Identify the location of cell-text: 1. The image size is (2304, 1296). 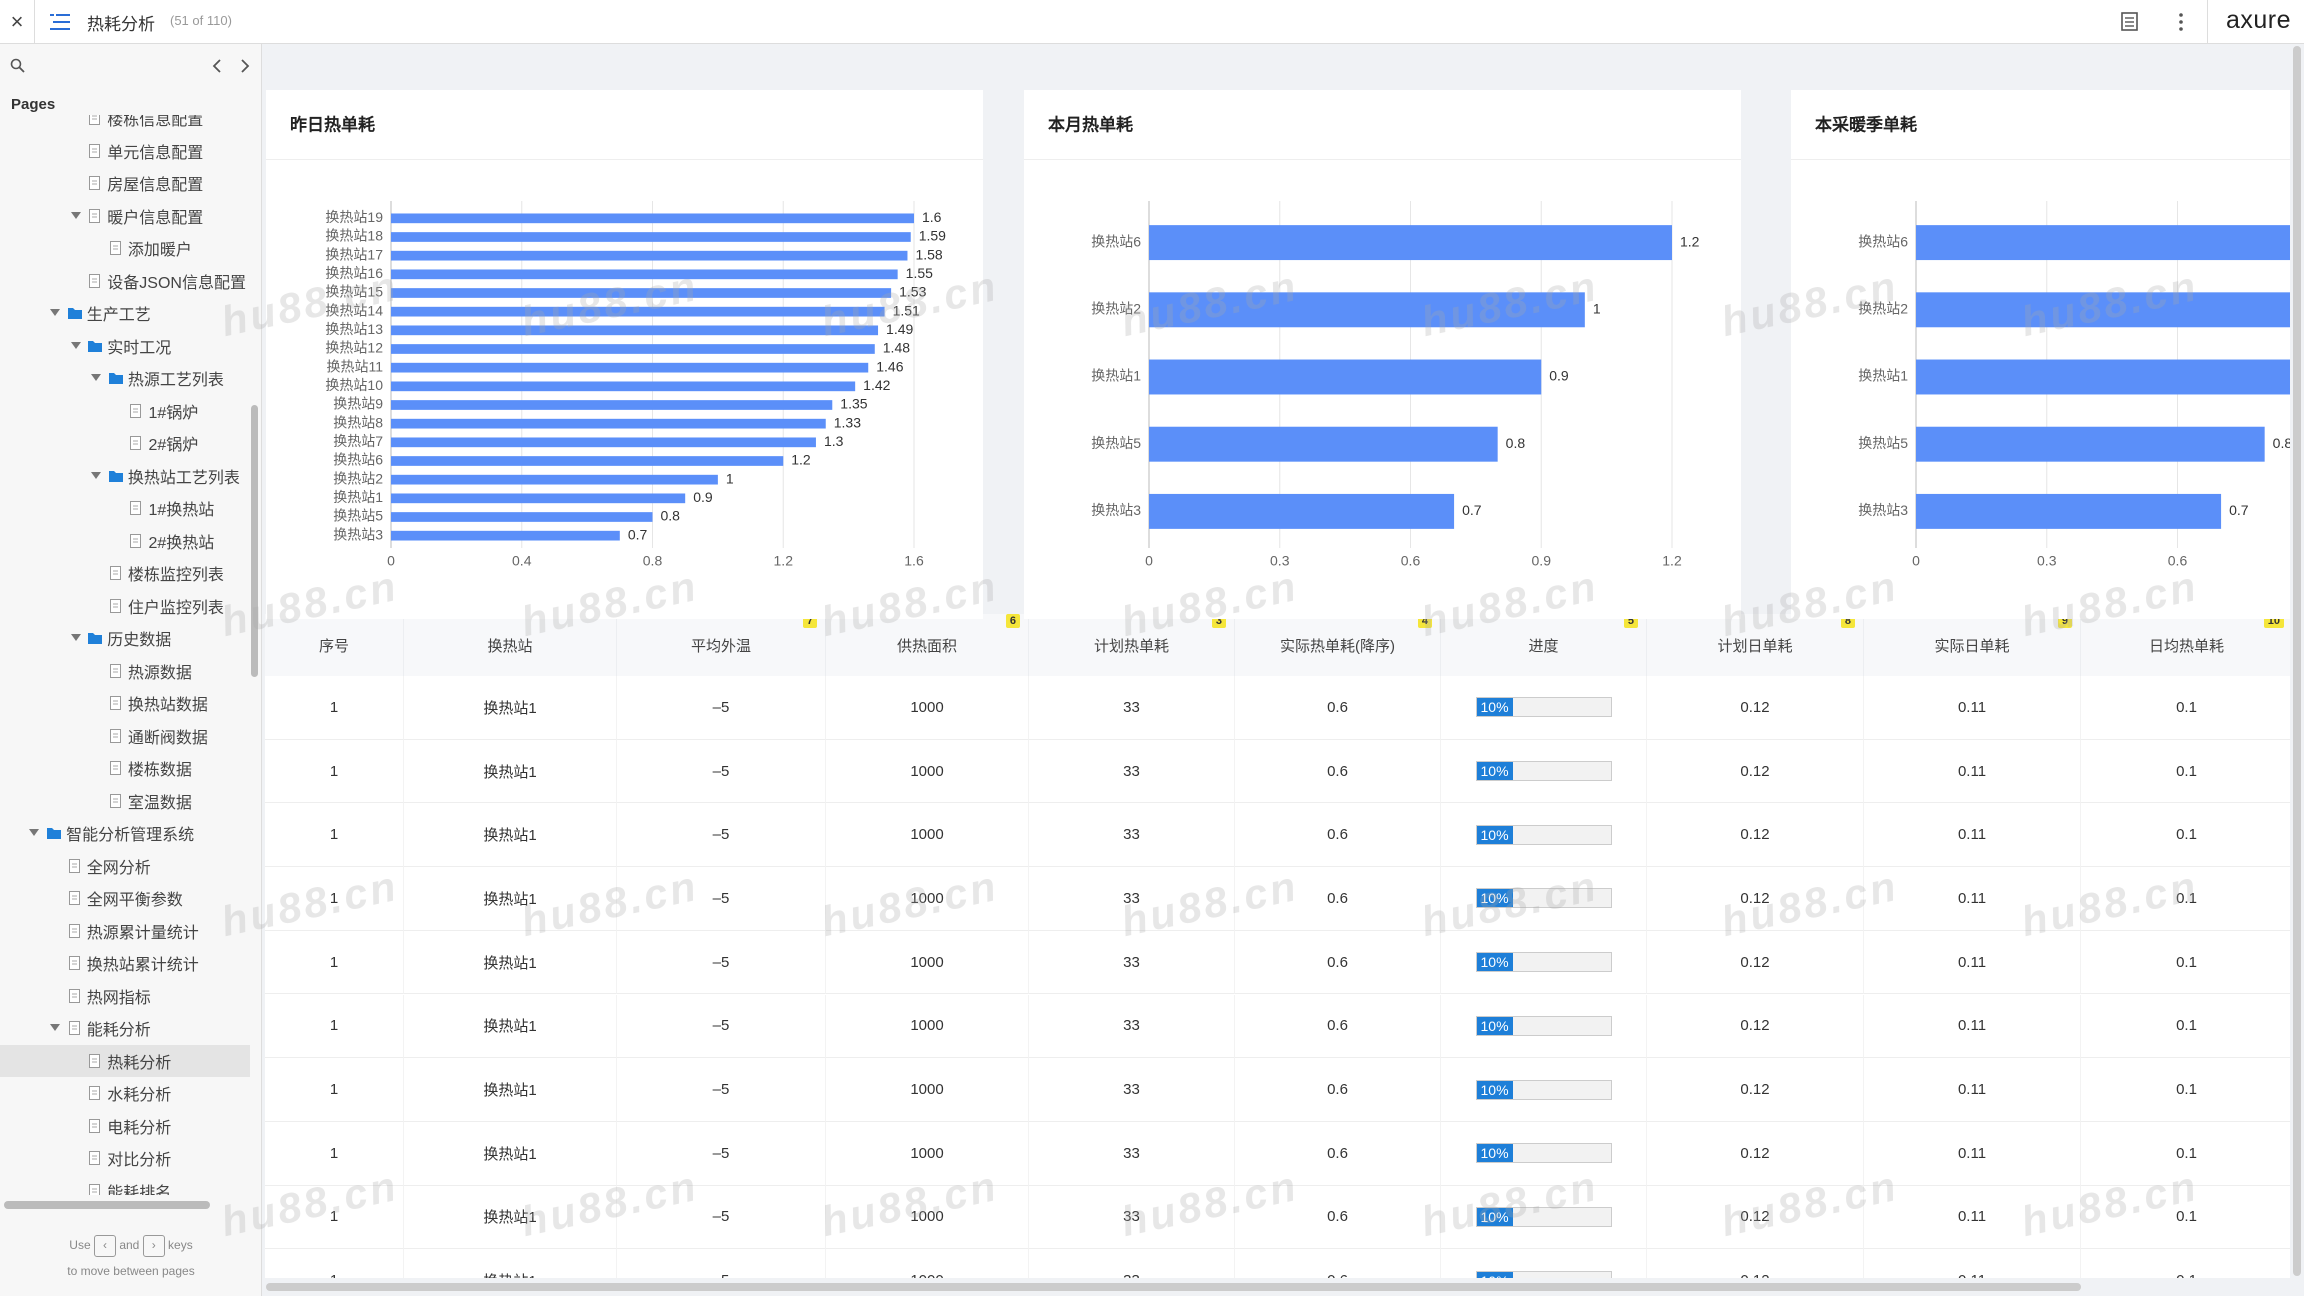
(334, 1090).